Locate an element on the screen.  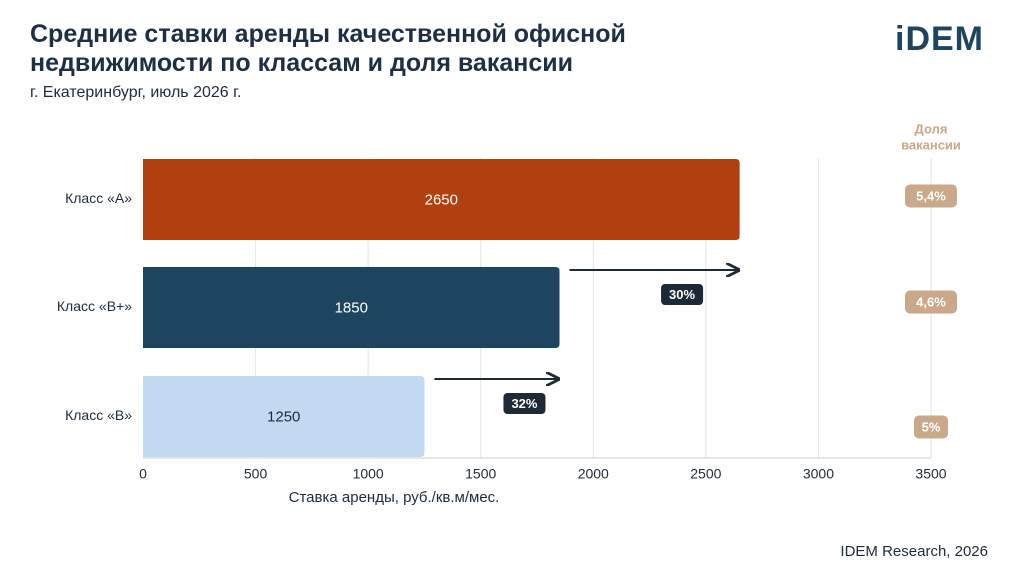
bar-value-label: 2650 is located at coordinates (441, 199).